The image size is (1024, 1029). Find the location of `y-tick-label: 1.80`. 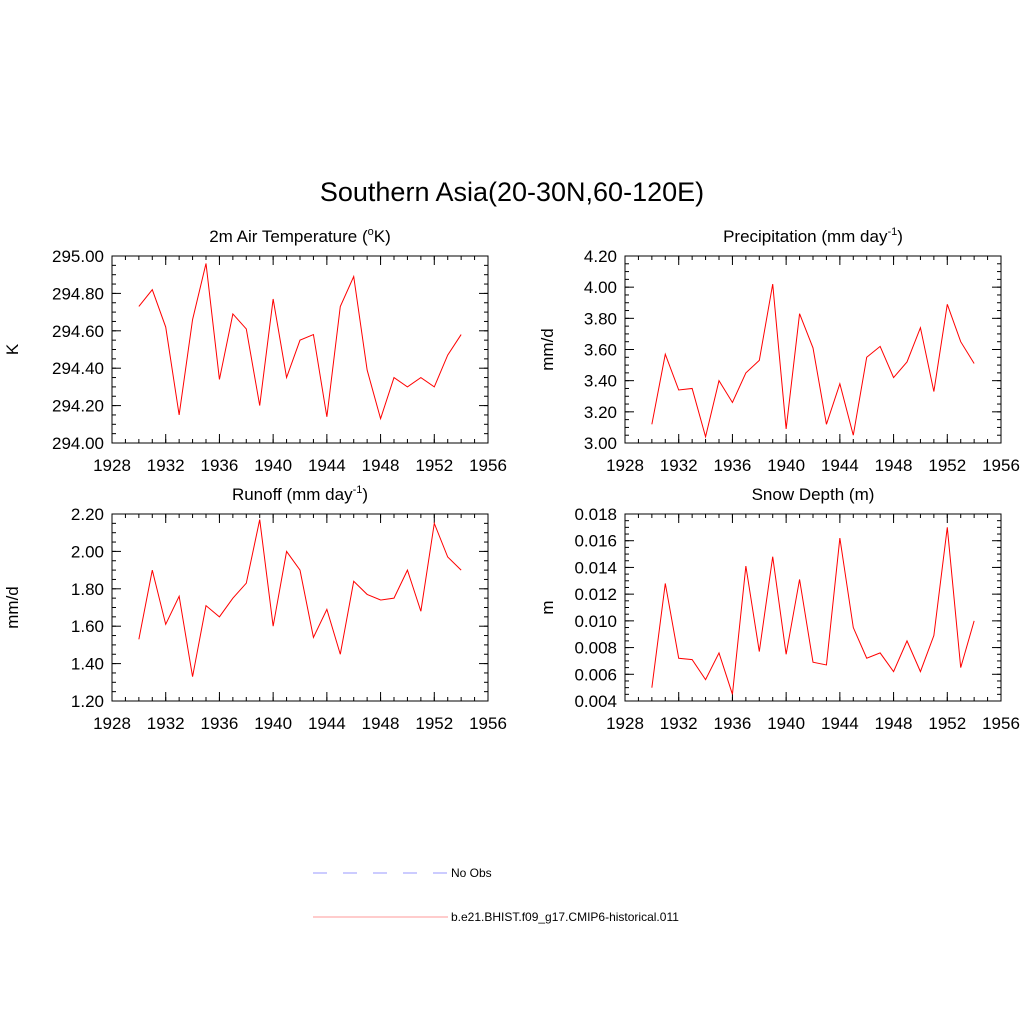

y-tick-label: 1.80 is located at coordinates (87, 589).